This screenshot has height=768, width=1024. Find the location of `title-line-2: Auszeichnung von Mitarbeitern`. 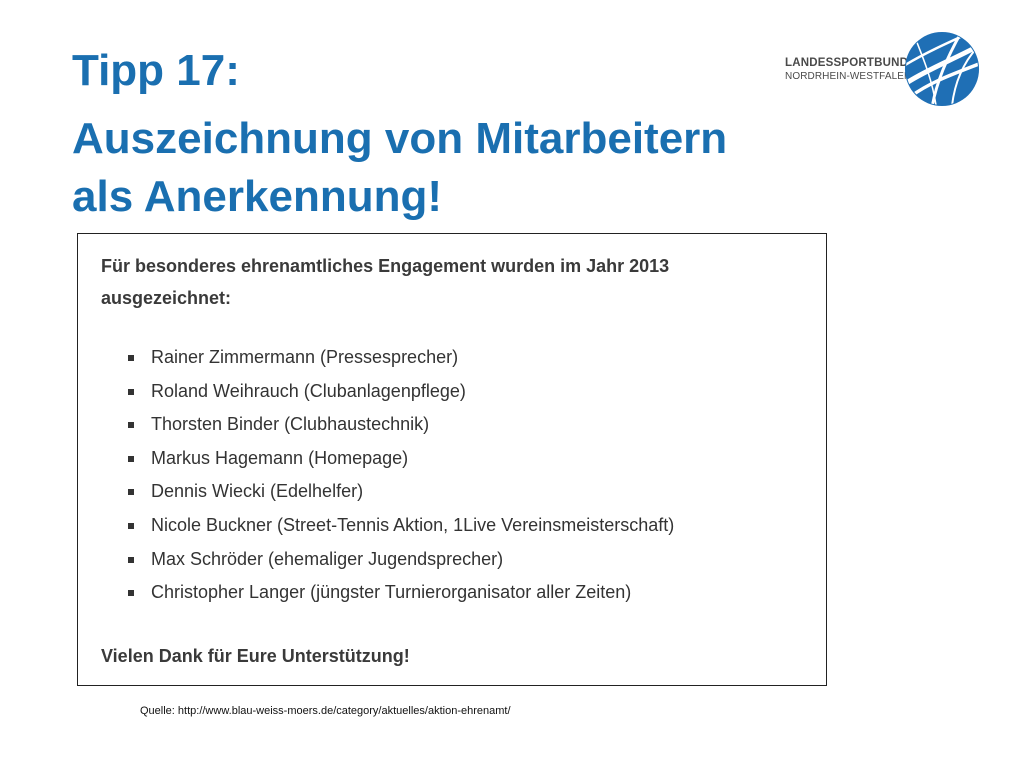

title-line-2: Auszeichnung von Mitarbeitern is located at coordinates (400, 138).